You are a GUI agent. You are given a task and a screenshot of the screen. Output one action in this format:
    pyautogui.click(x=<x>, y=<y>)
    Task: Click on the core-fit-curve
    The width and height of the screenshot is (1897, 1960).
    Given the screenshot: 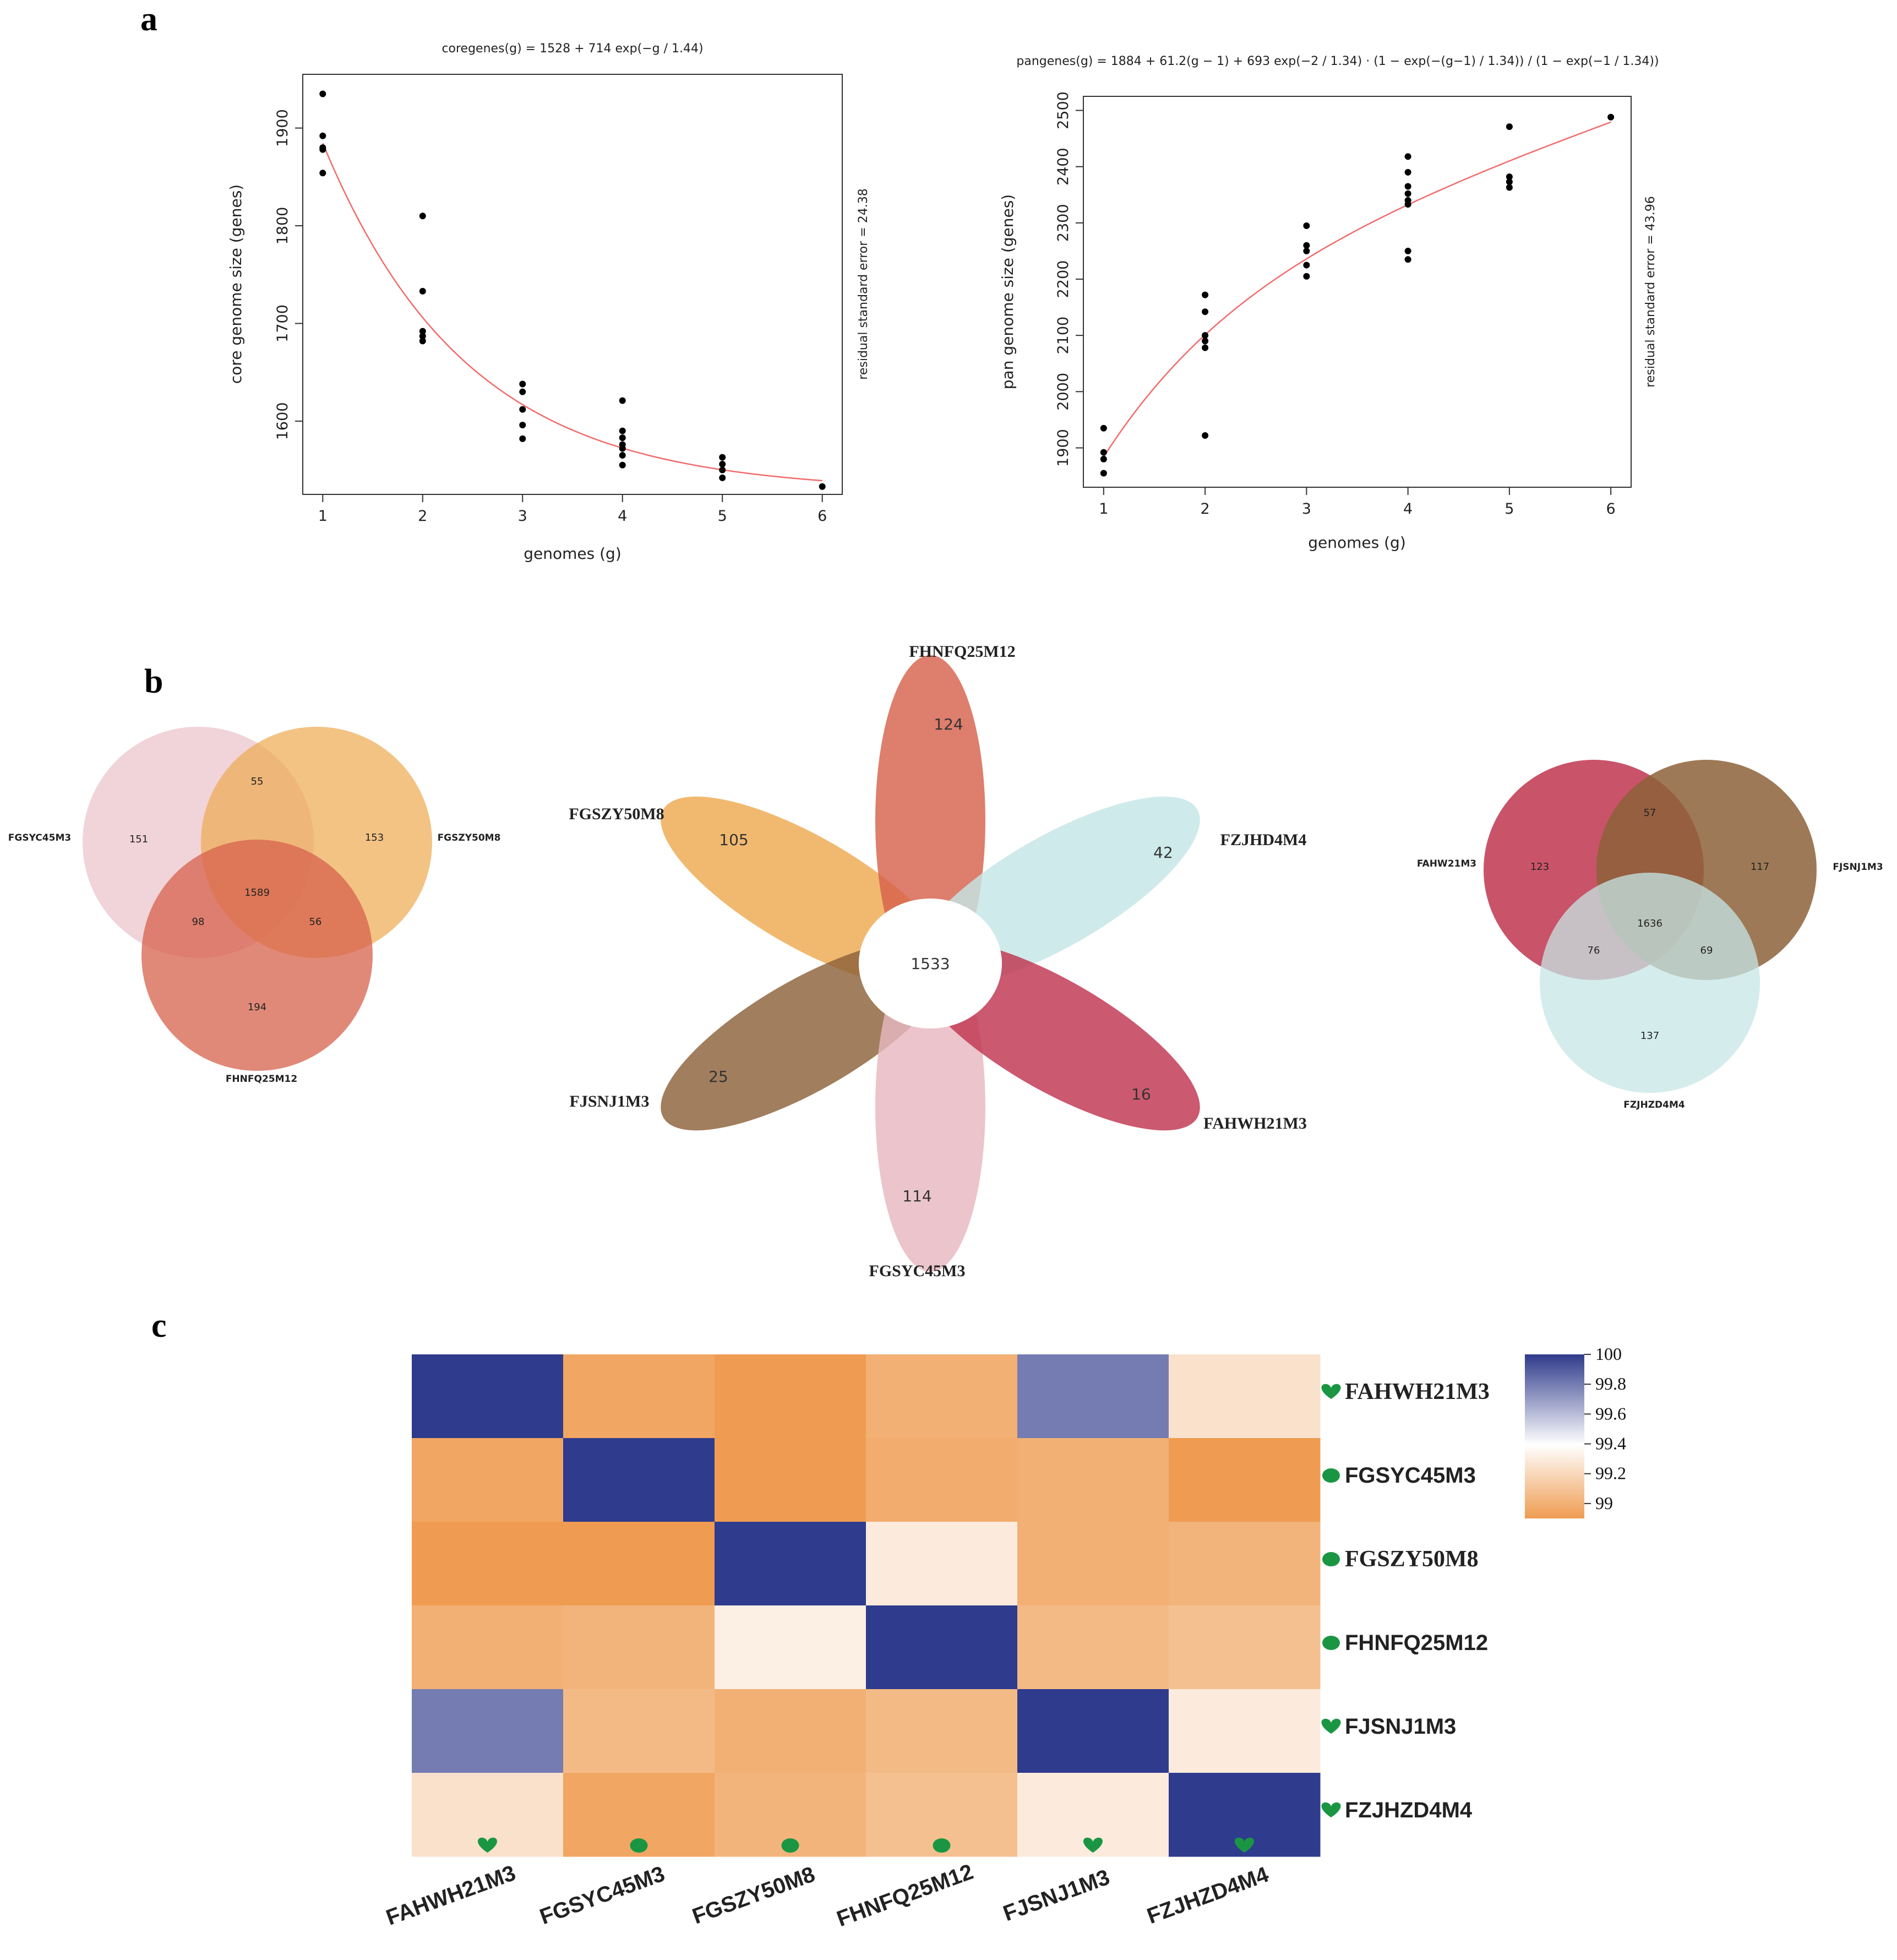 What is the action you would take?
    pyautogui.click(x=572, y=312)
    